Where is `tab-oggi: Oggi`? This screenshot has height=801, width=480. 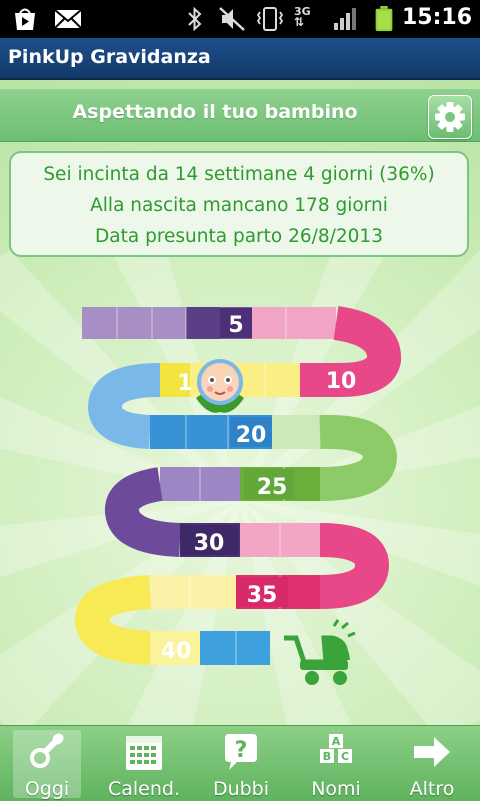
tab-oggi: Oggi is located at coordinates (47, 765).